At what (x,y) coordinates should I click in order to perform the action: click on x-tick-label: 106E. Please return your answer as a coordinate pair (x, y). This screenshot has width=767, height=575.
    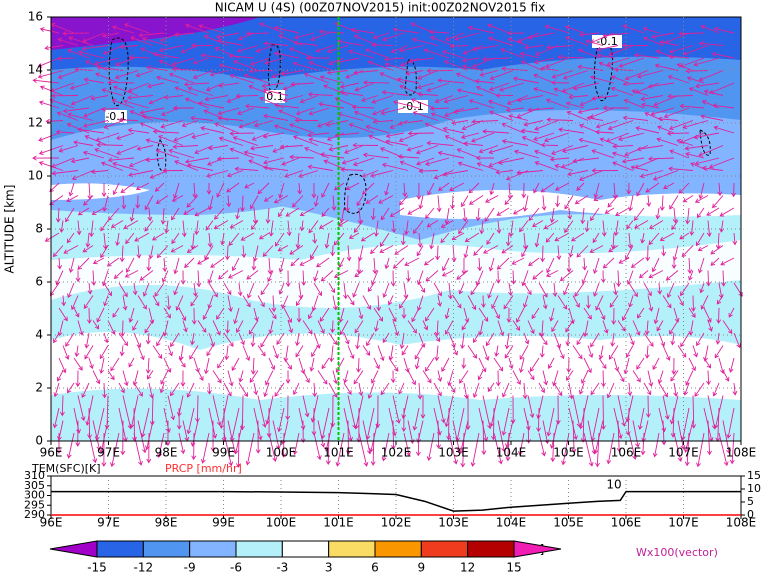
    Looking at the image, I should click on (626, 523).